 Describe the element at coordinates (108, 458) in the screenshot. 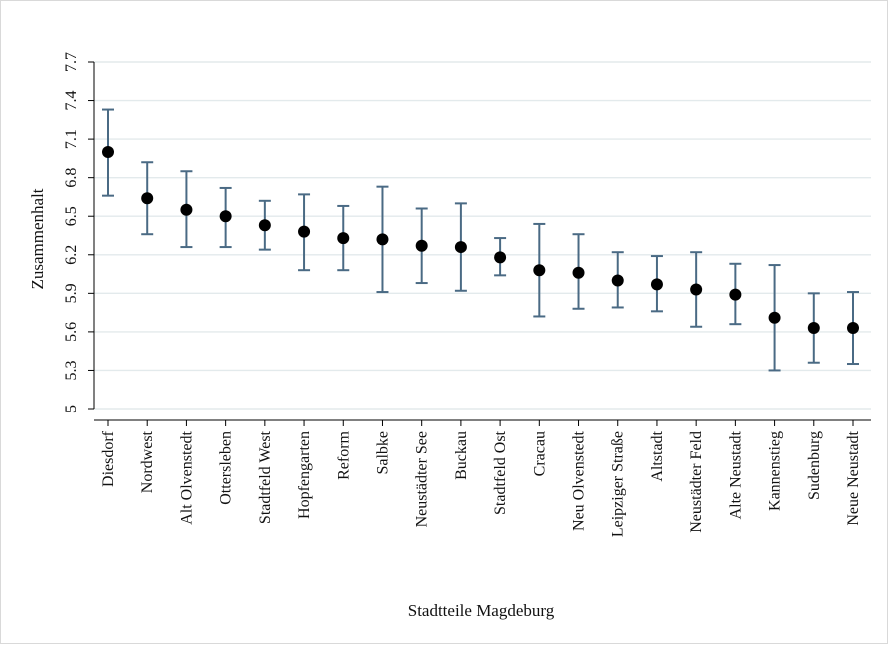

I see `x-tick-label: Diesdorf` at that location.